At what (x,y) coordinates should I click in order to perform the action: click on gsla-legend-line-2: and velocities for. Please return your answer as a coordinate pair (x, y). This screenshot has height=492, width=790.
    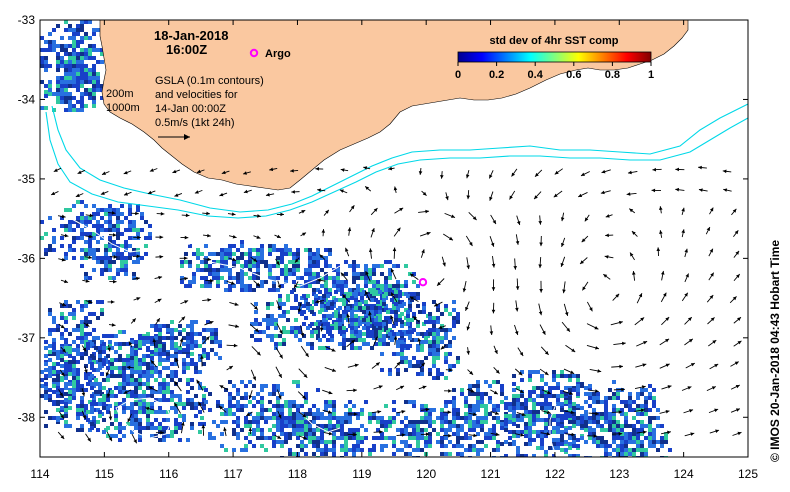
    Looking at the image, I should click on (196, 95).